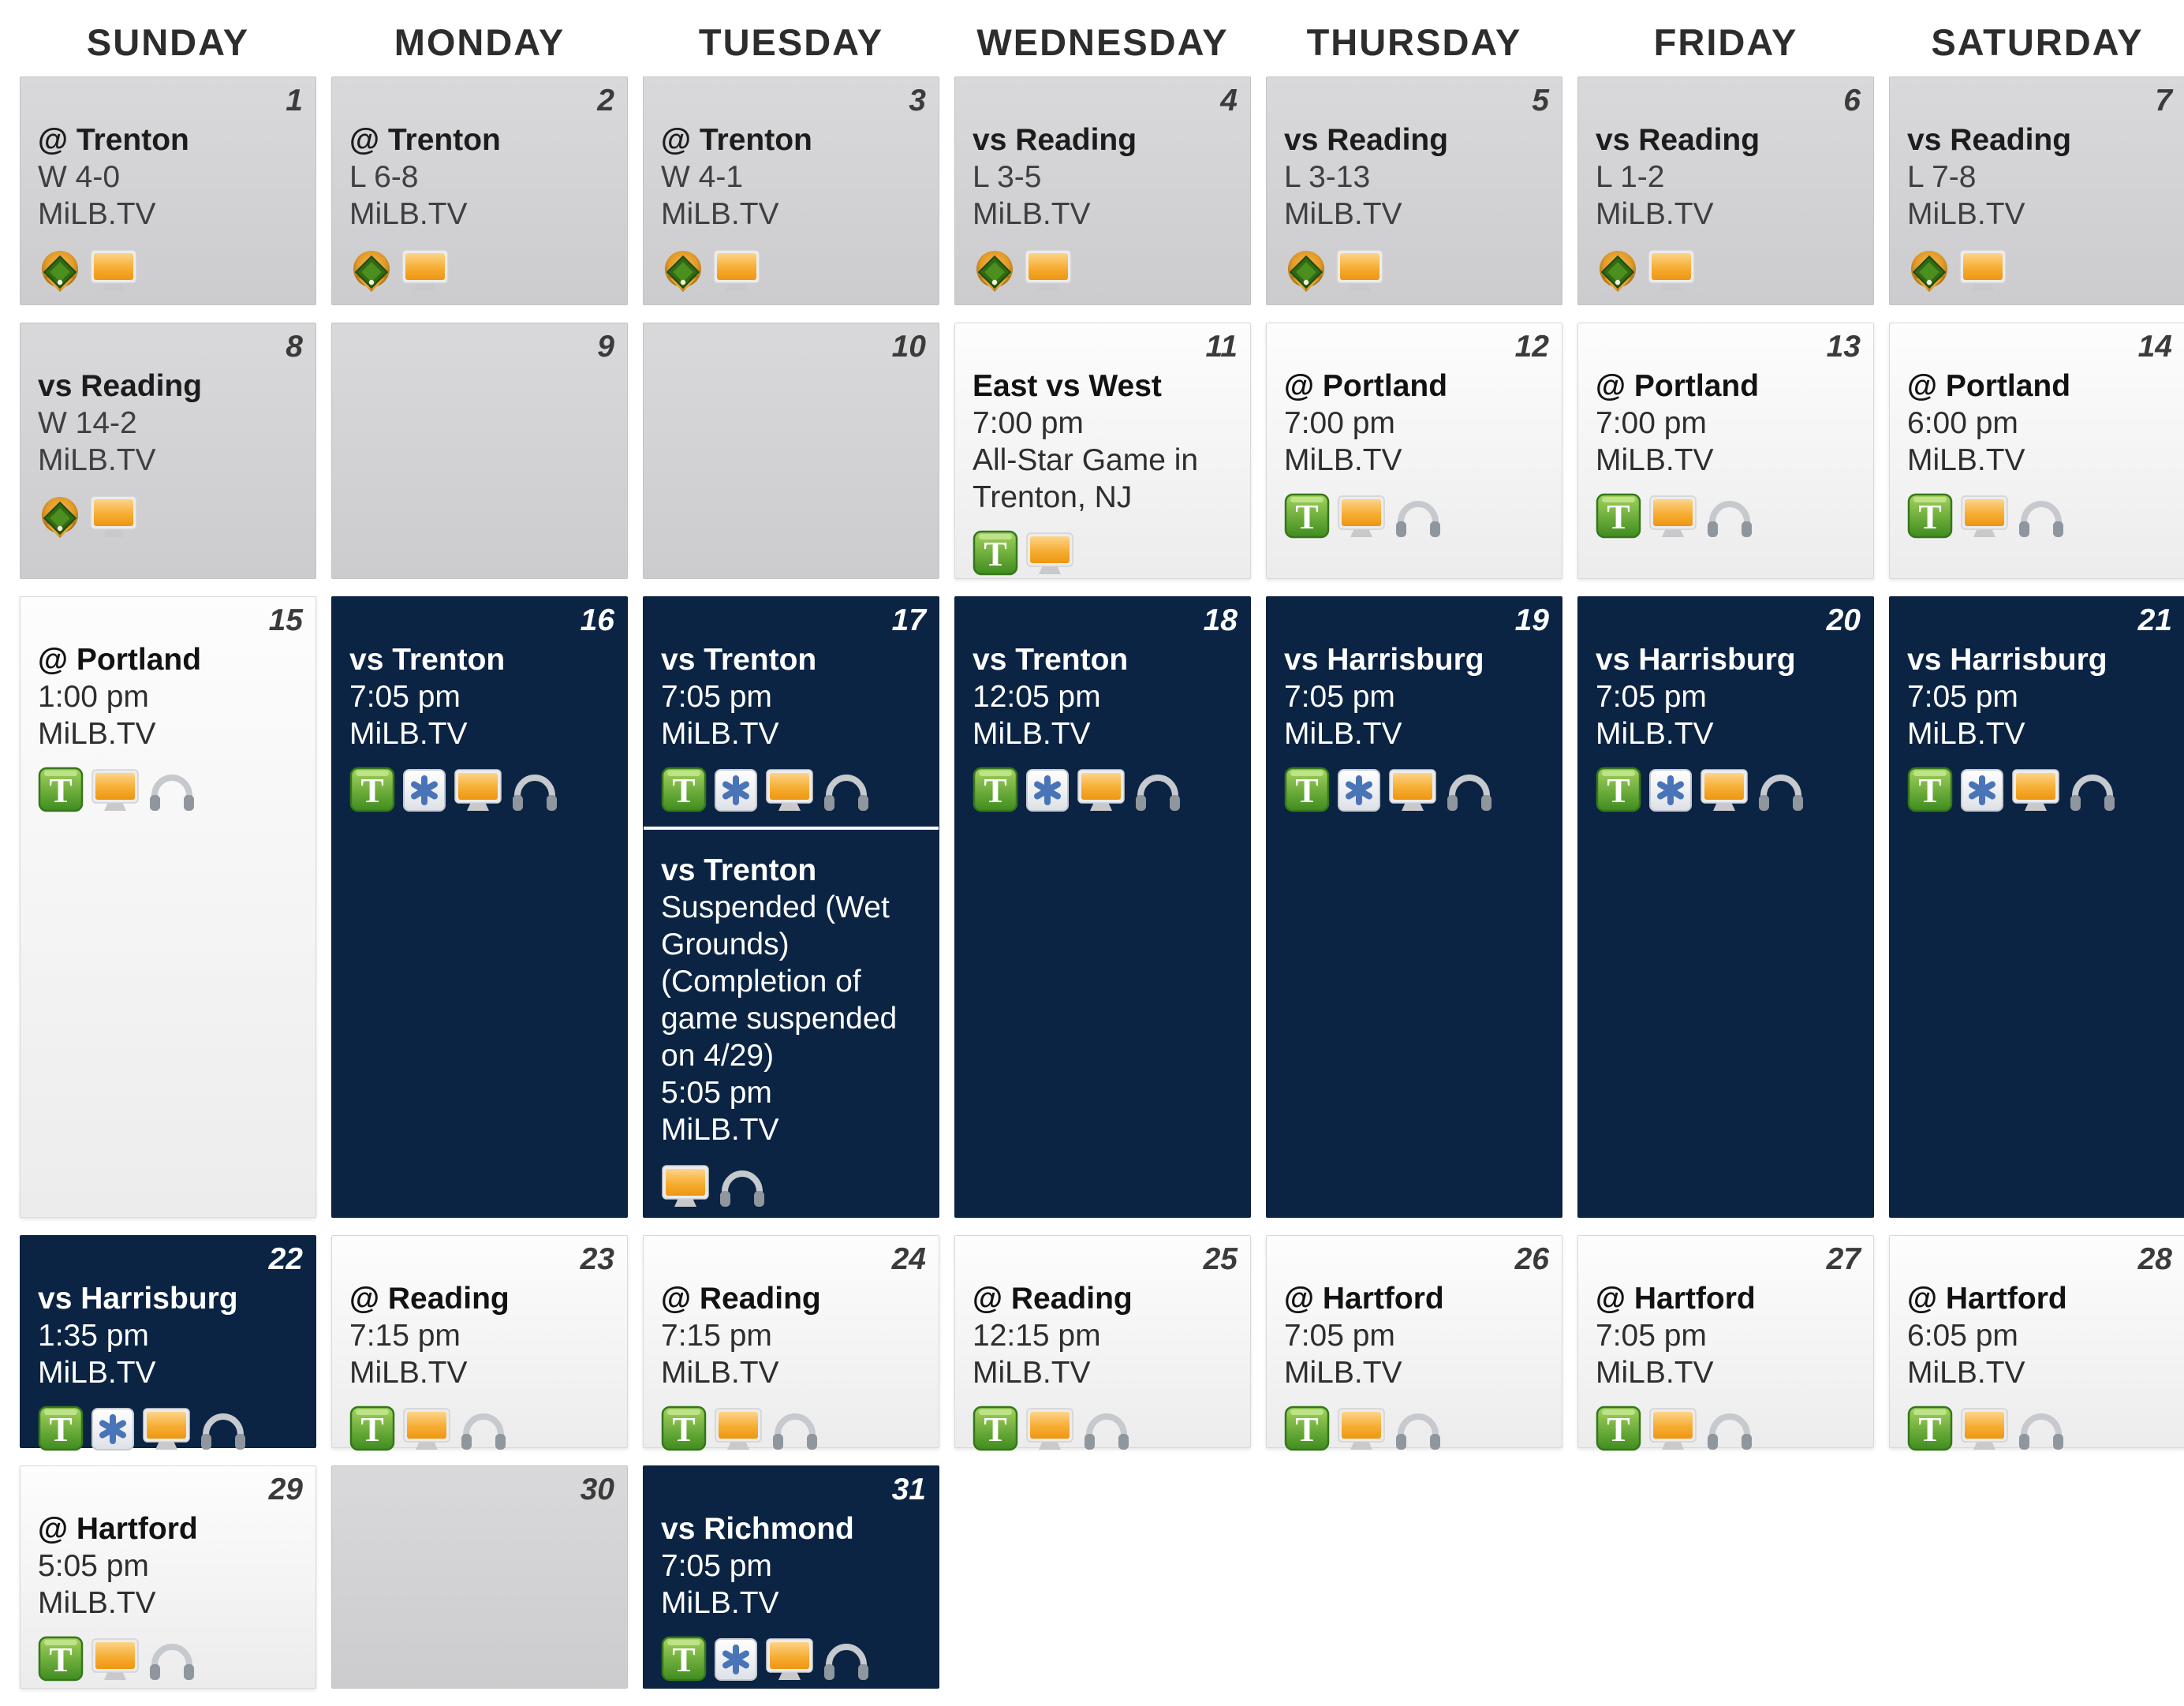  I want to click on day-cell-26: 26 @ Hartford 7:05 pm MiLB.TV T, so click(1414, 1343).